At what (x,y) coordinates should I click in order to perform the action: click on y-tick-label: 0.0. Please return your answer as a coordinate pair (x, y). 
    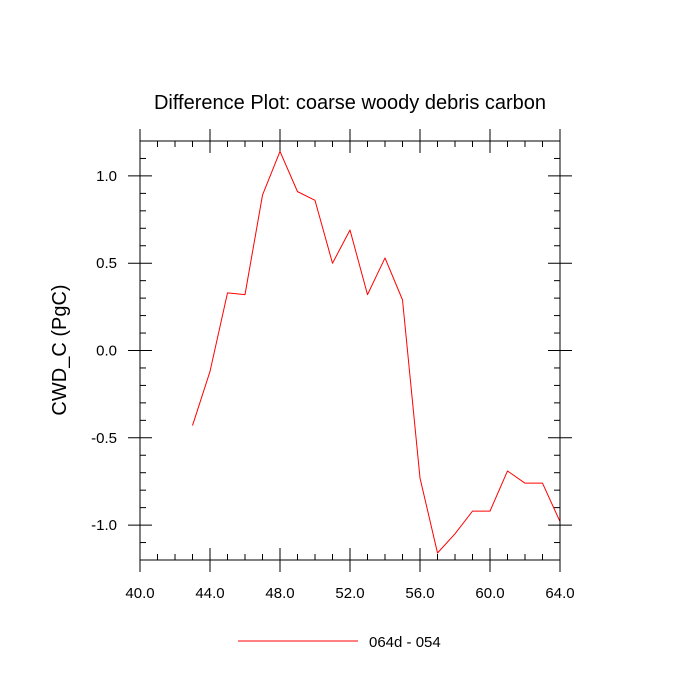
    Looking at the image, I should click on (106, 351).